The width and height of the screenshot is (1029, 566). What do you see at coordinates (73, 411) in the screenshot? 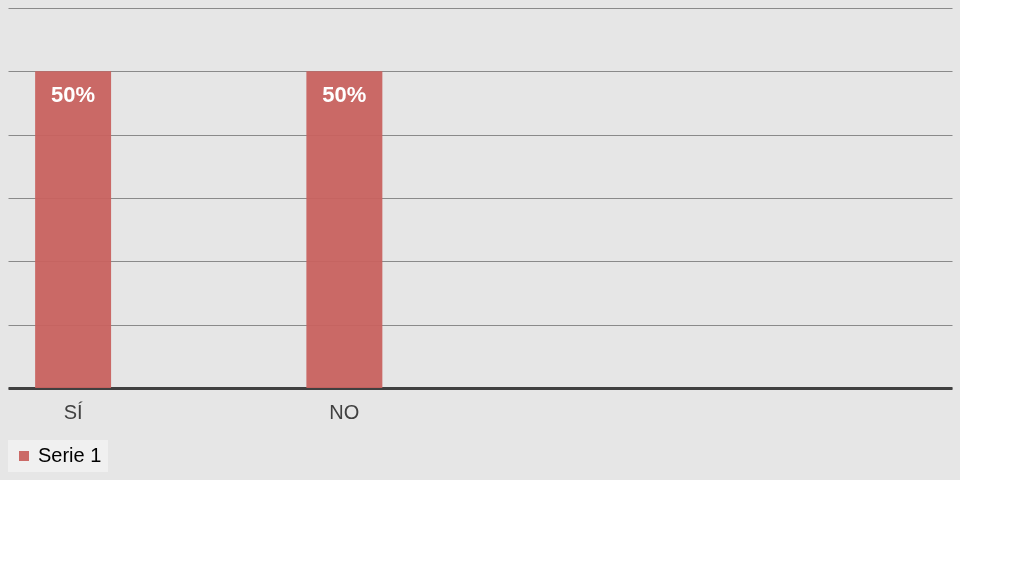
I see `x-tick-label: SÍ` at bounding box center [73, 411].